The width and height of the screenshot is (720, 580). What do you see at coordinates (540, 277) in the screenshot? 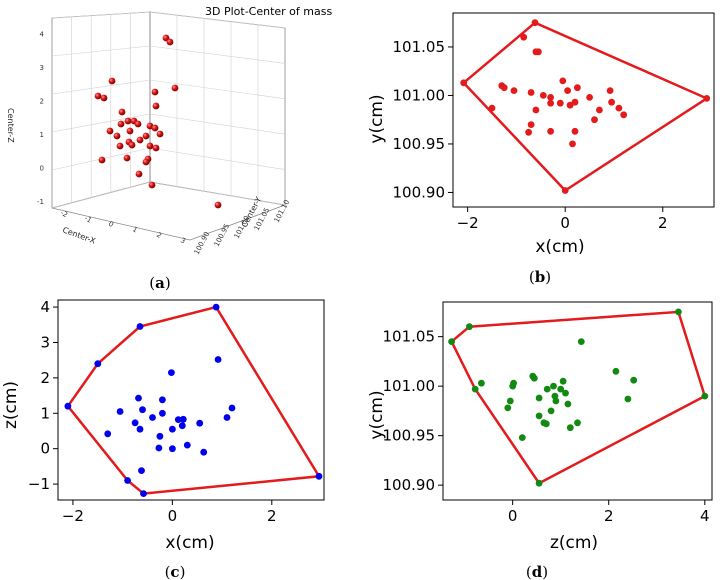
I see `caption-b: (b)` at bounding box center [540, 277].